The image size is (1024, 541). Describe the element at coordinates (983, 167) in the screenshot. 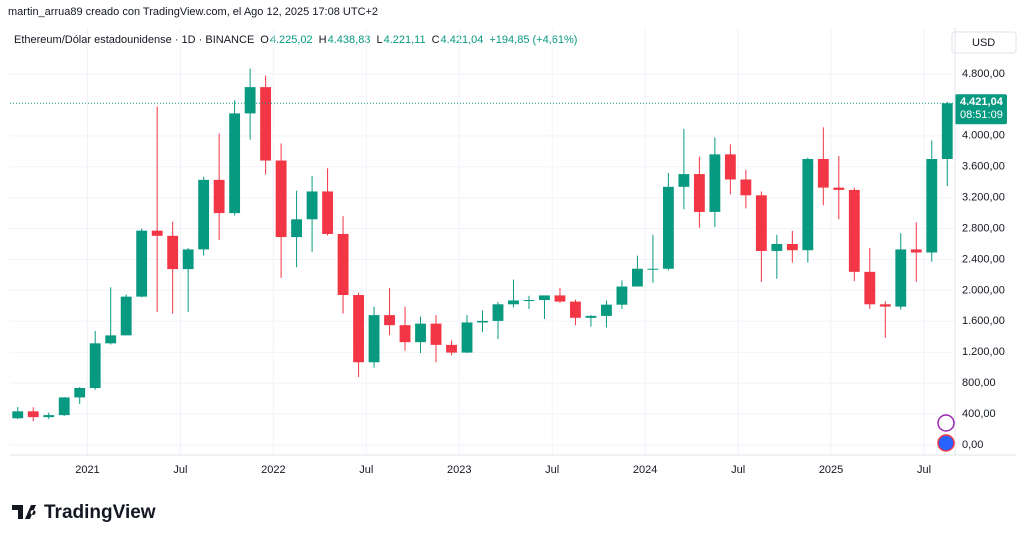

I see `y-tick-label: 3.600,00` at that location.